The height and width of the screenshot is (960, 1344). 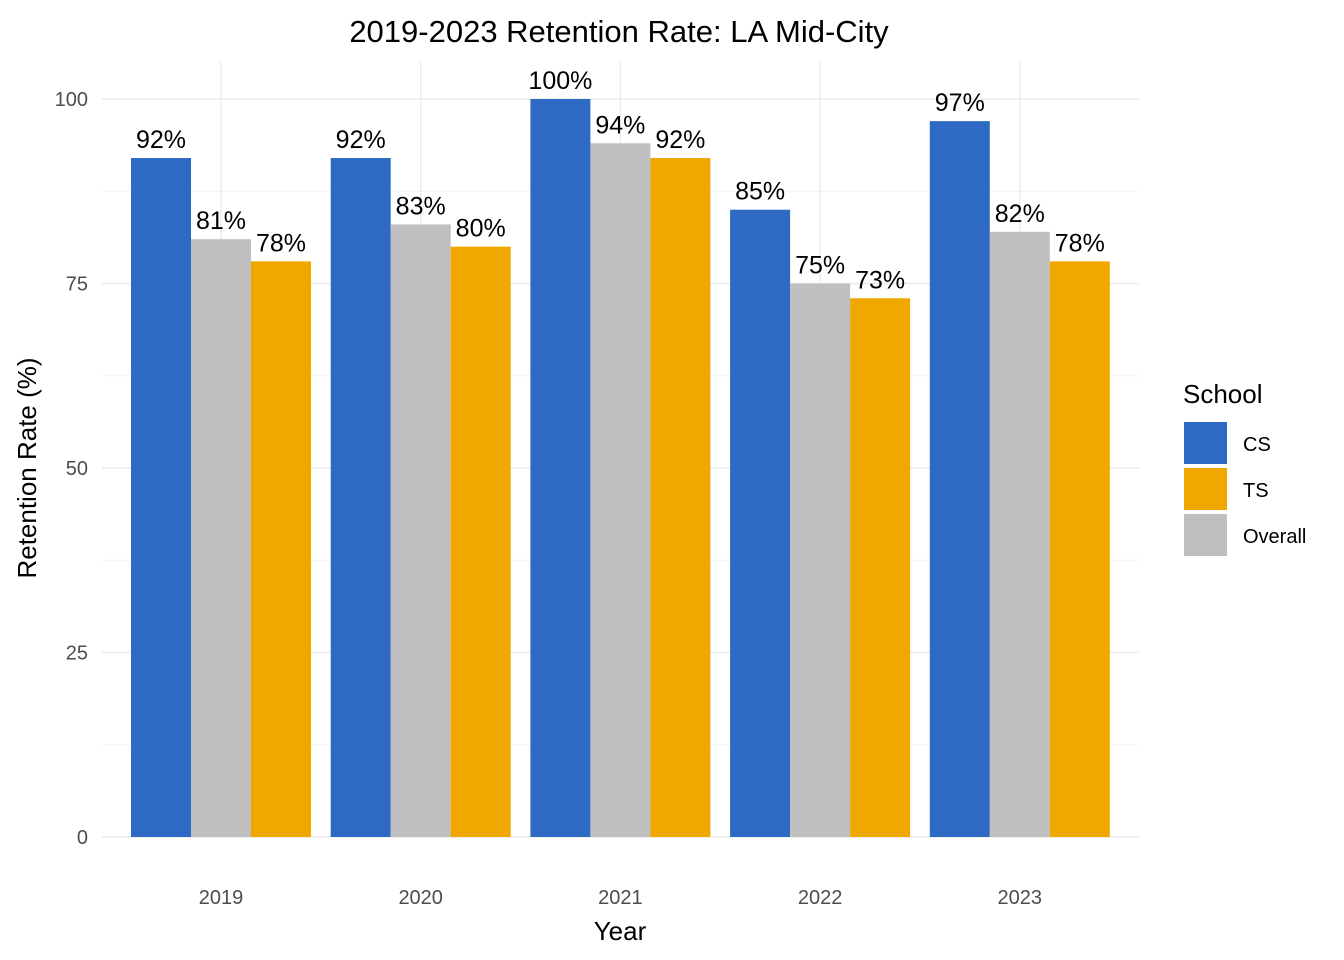 What do you see at coordinates (481, 542) in the screenshot?
I see `bar-ts-2020` at bounding box center [481, 542].